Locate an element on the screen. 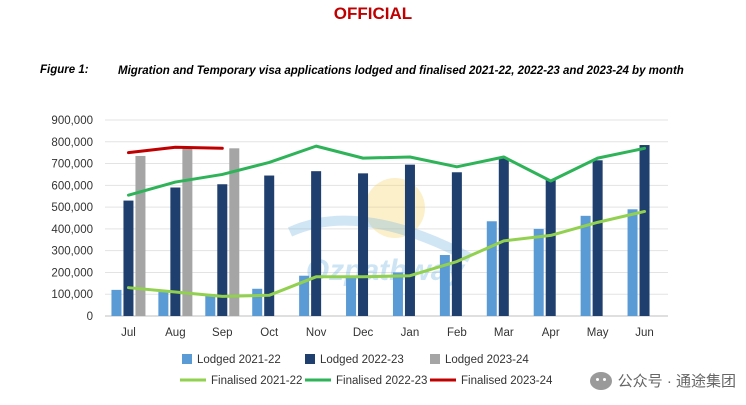 This screenshot has height=405, width=746. legend-label: Finalised 2023-24 is located at coordinates (507, 381).